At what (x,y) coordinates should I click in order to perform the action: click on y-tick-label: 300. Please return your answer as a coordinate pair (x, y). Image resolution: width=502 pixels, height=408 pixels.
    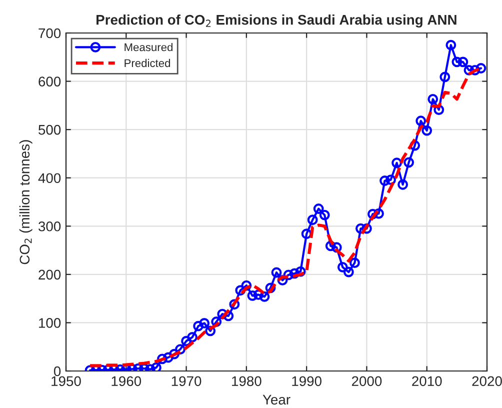
    Looking at the image, I should click on (49, 226).